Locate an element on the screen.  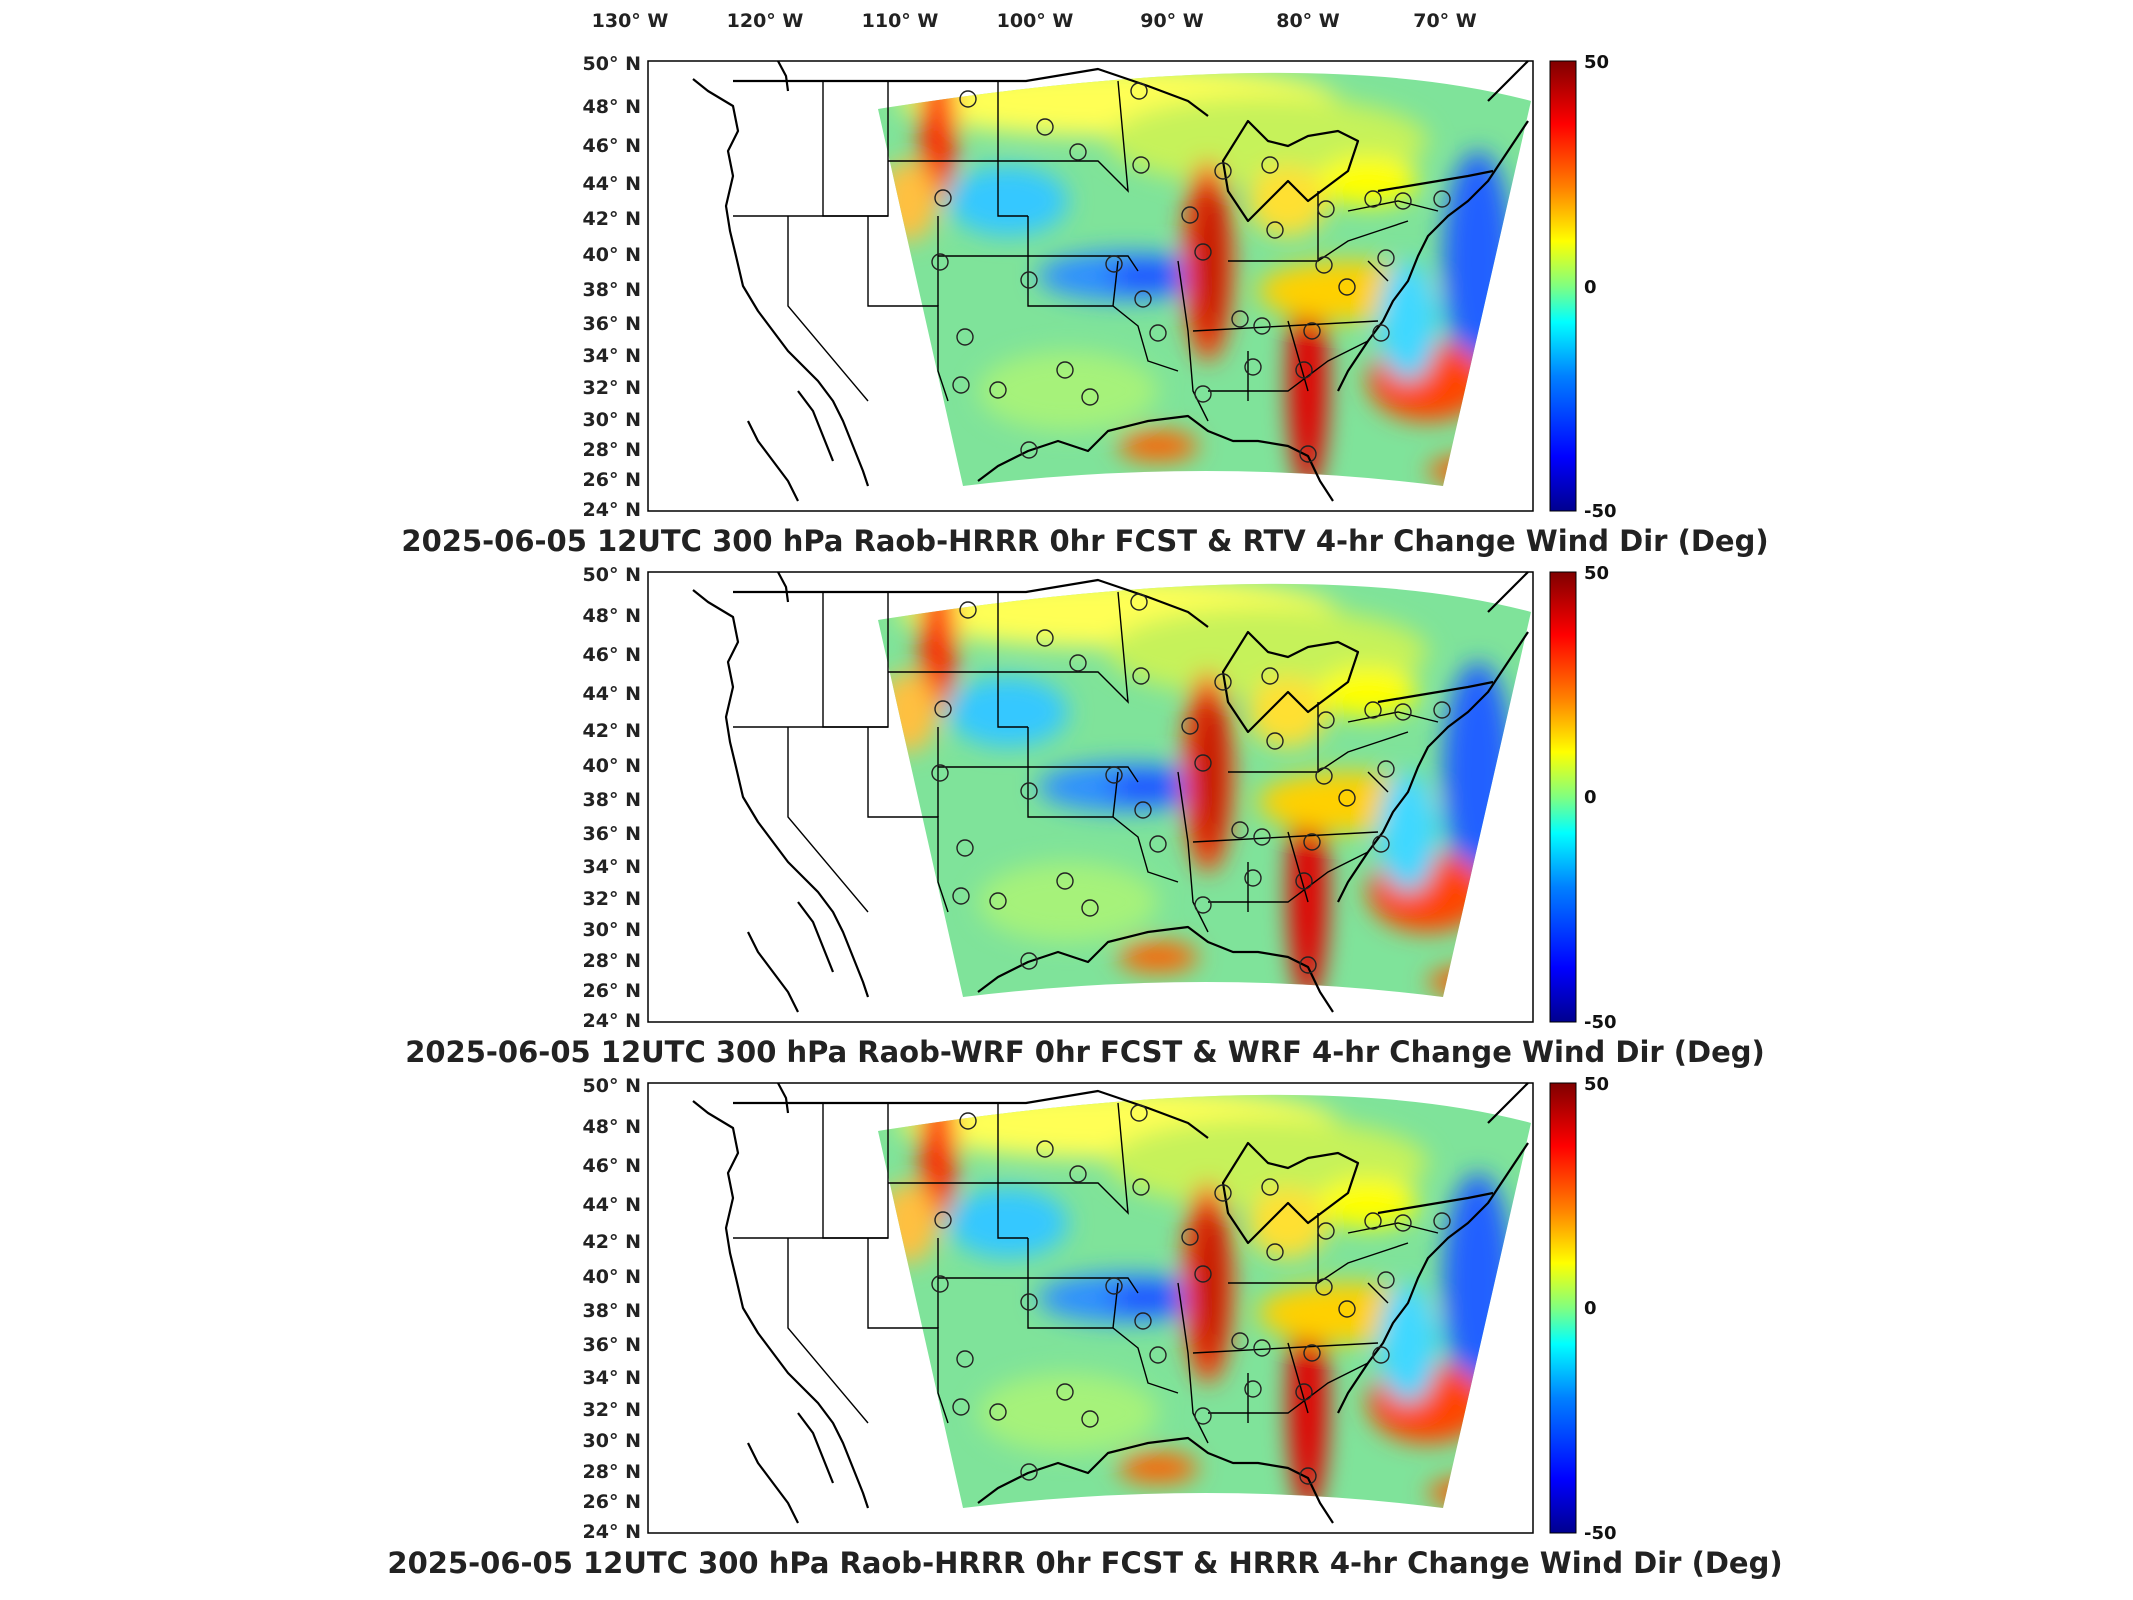
lon-label: 120° W is located at coordinates (765, 21).